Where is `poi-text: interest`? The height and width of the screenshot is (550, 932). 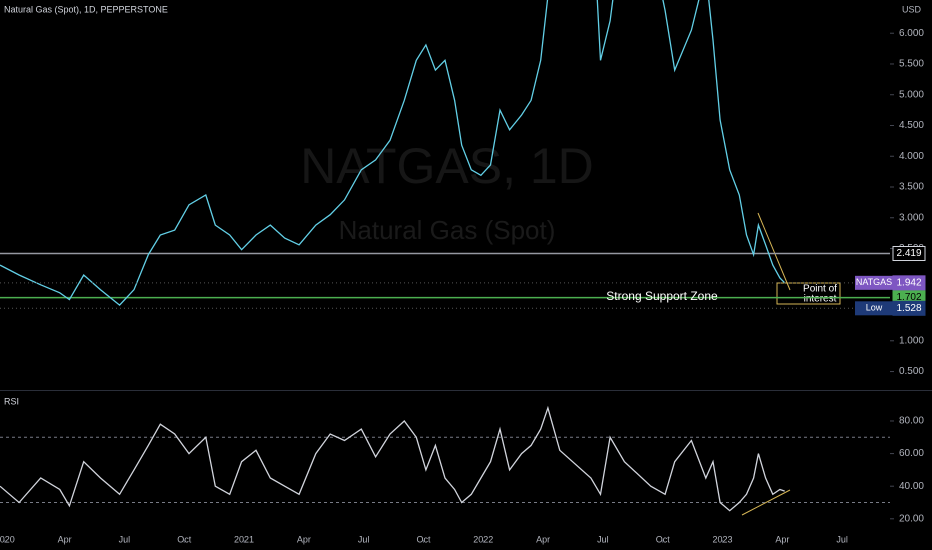
poi-text: interest is located at coordinates (820, 299).